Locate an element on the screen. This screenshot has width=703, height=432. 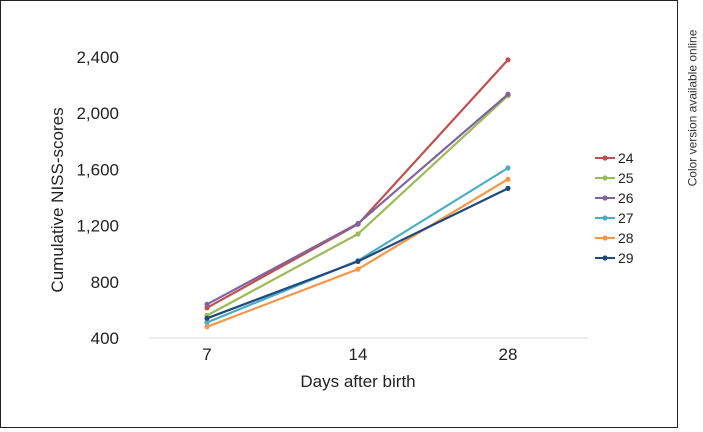
y-tick-label: 1,600 is located at coordinates (97, 169).